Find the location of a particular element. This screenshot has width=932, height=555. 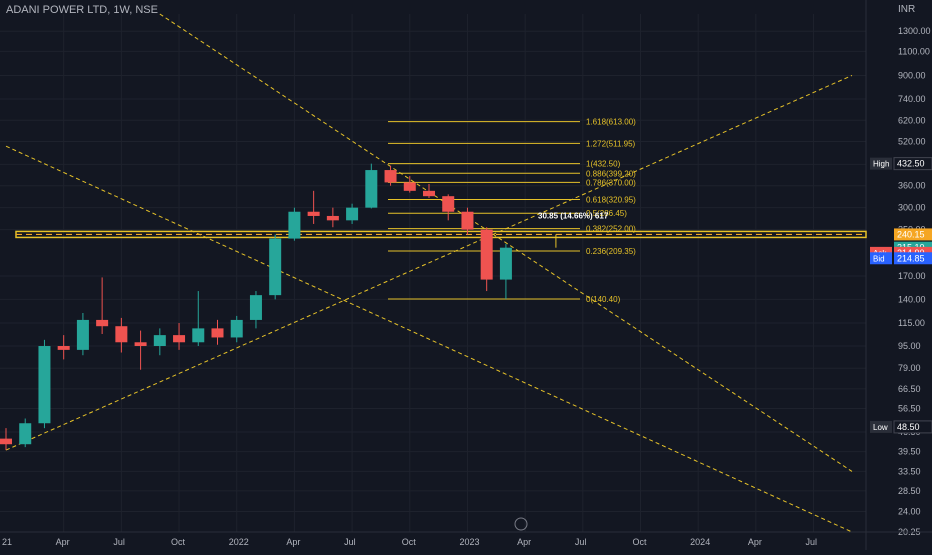

currency-unit: INR is located at coordinates (907, 9).